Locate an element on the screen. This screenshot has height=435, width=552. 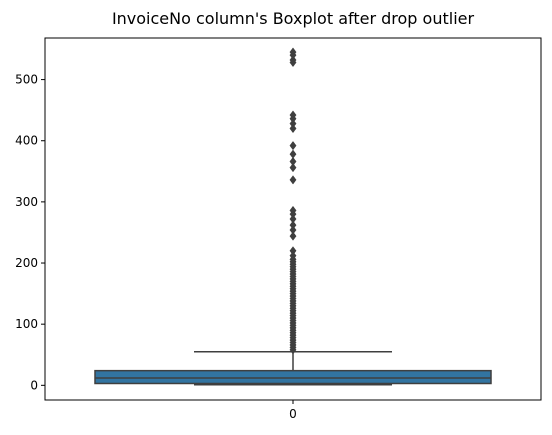
x-tick-label: 0 is located at coordinates (293, 414).